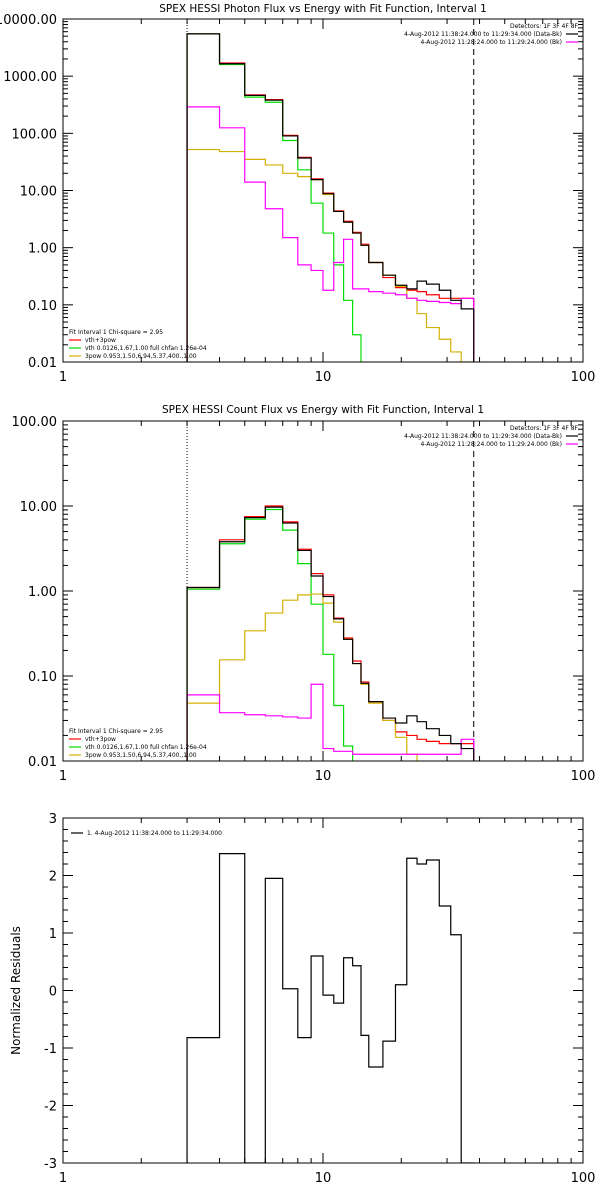  Describe the element at coordinates (50, 1049) in the screenshot. I see `y-tick-label: -1` at that location.